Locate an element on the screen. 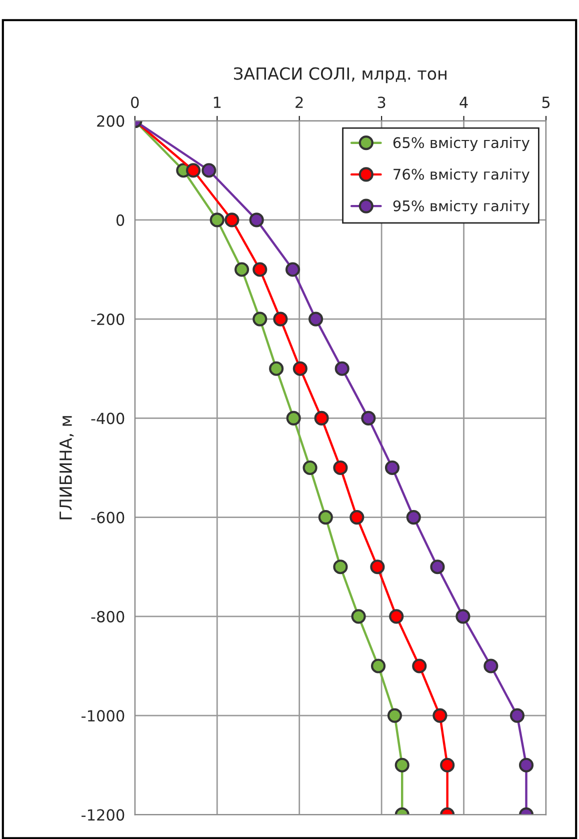  legend-label: 95% вмісту галіту is located at coordinates (461, 207).